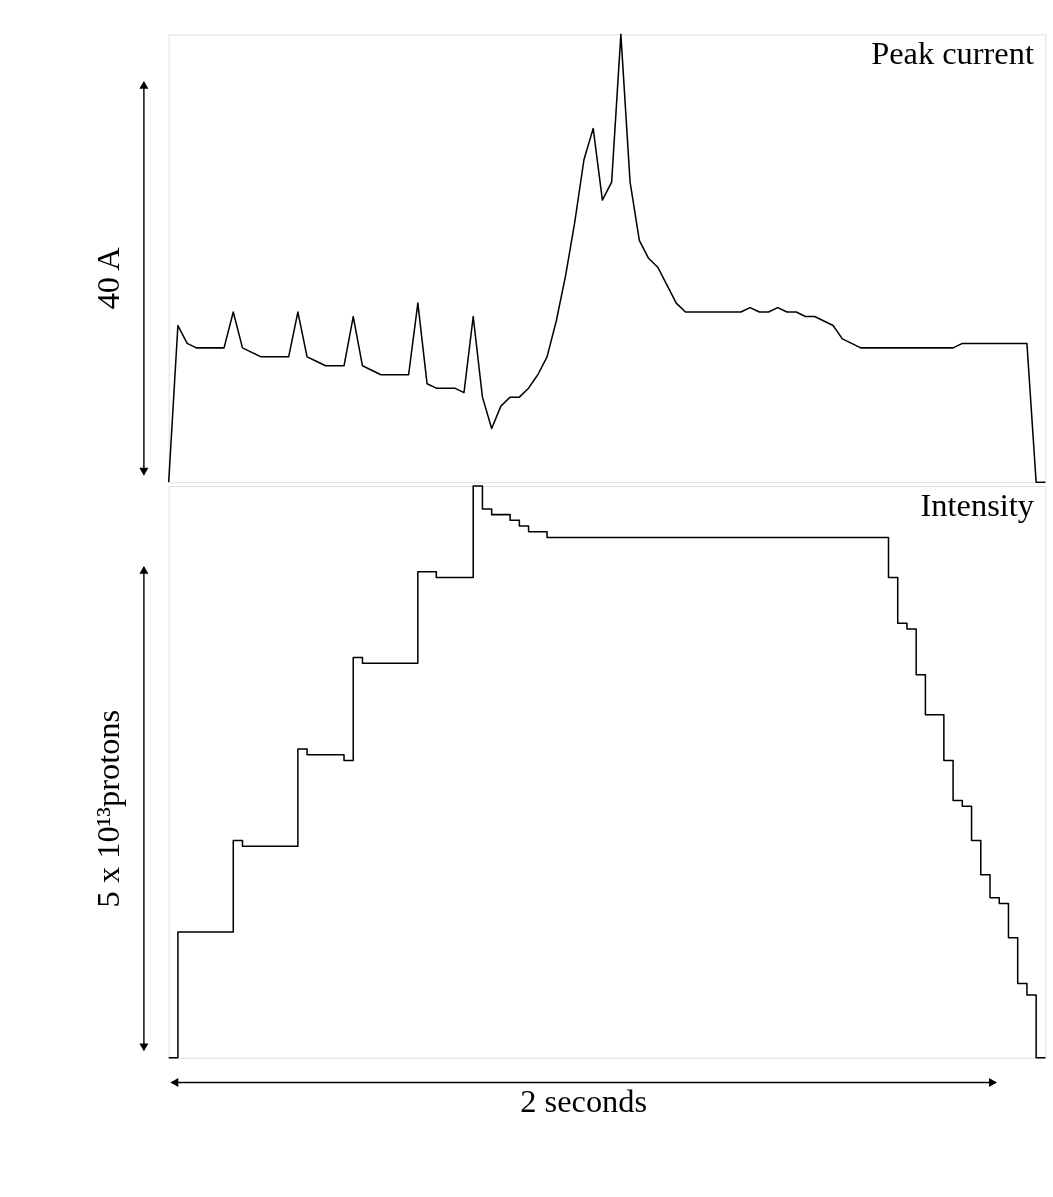 The height and width of the screenshot is (1197, 1053). I want to click on chart-title: Intensity, so click(977, 504).